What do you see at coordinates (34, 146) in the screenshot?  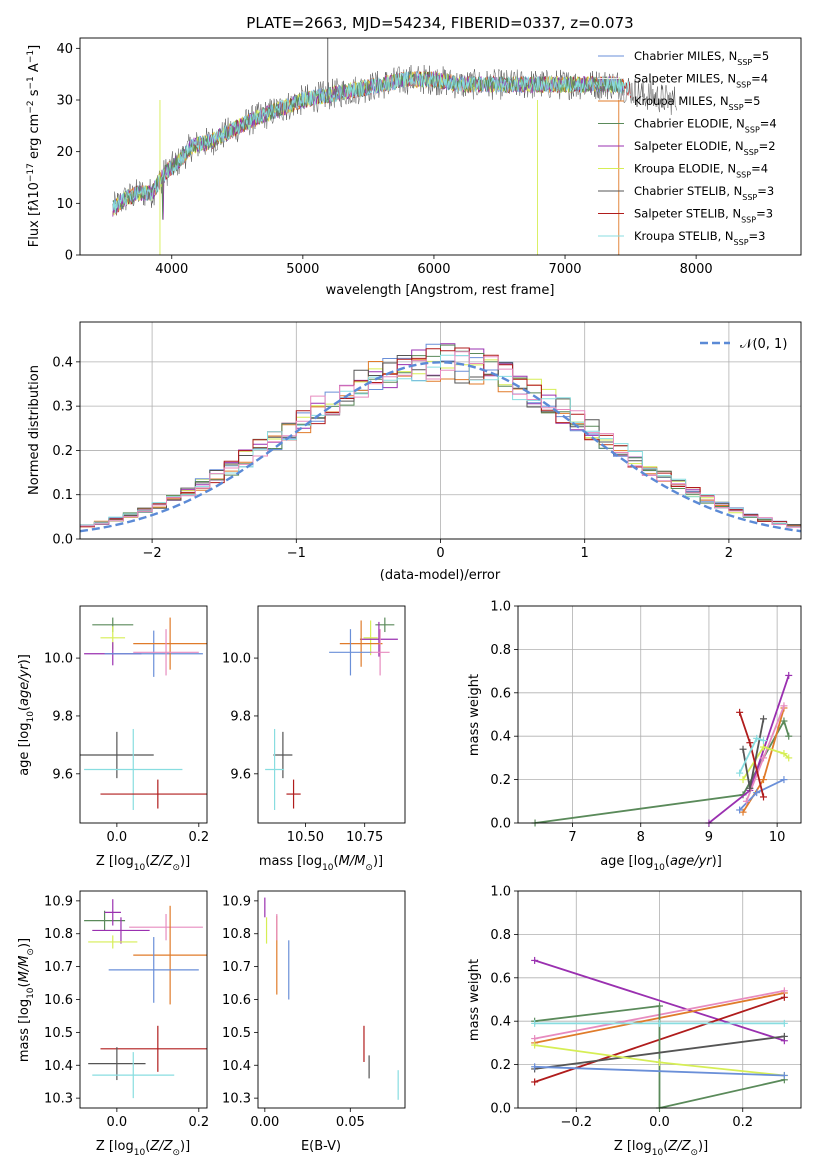 I see `spectrum-ylabel: Flux [fλ10−17 erg cm−2 s−1 A−1]` at bounding box center [34, 146].